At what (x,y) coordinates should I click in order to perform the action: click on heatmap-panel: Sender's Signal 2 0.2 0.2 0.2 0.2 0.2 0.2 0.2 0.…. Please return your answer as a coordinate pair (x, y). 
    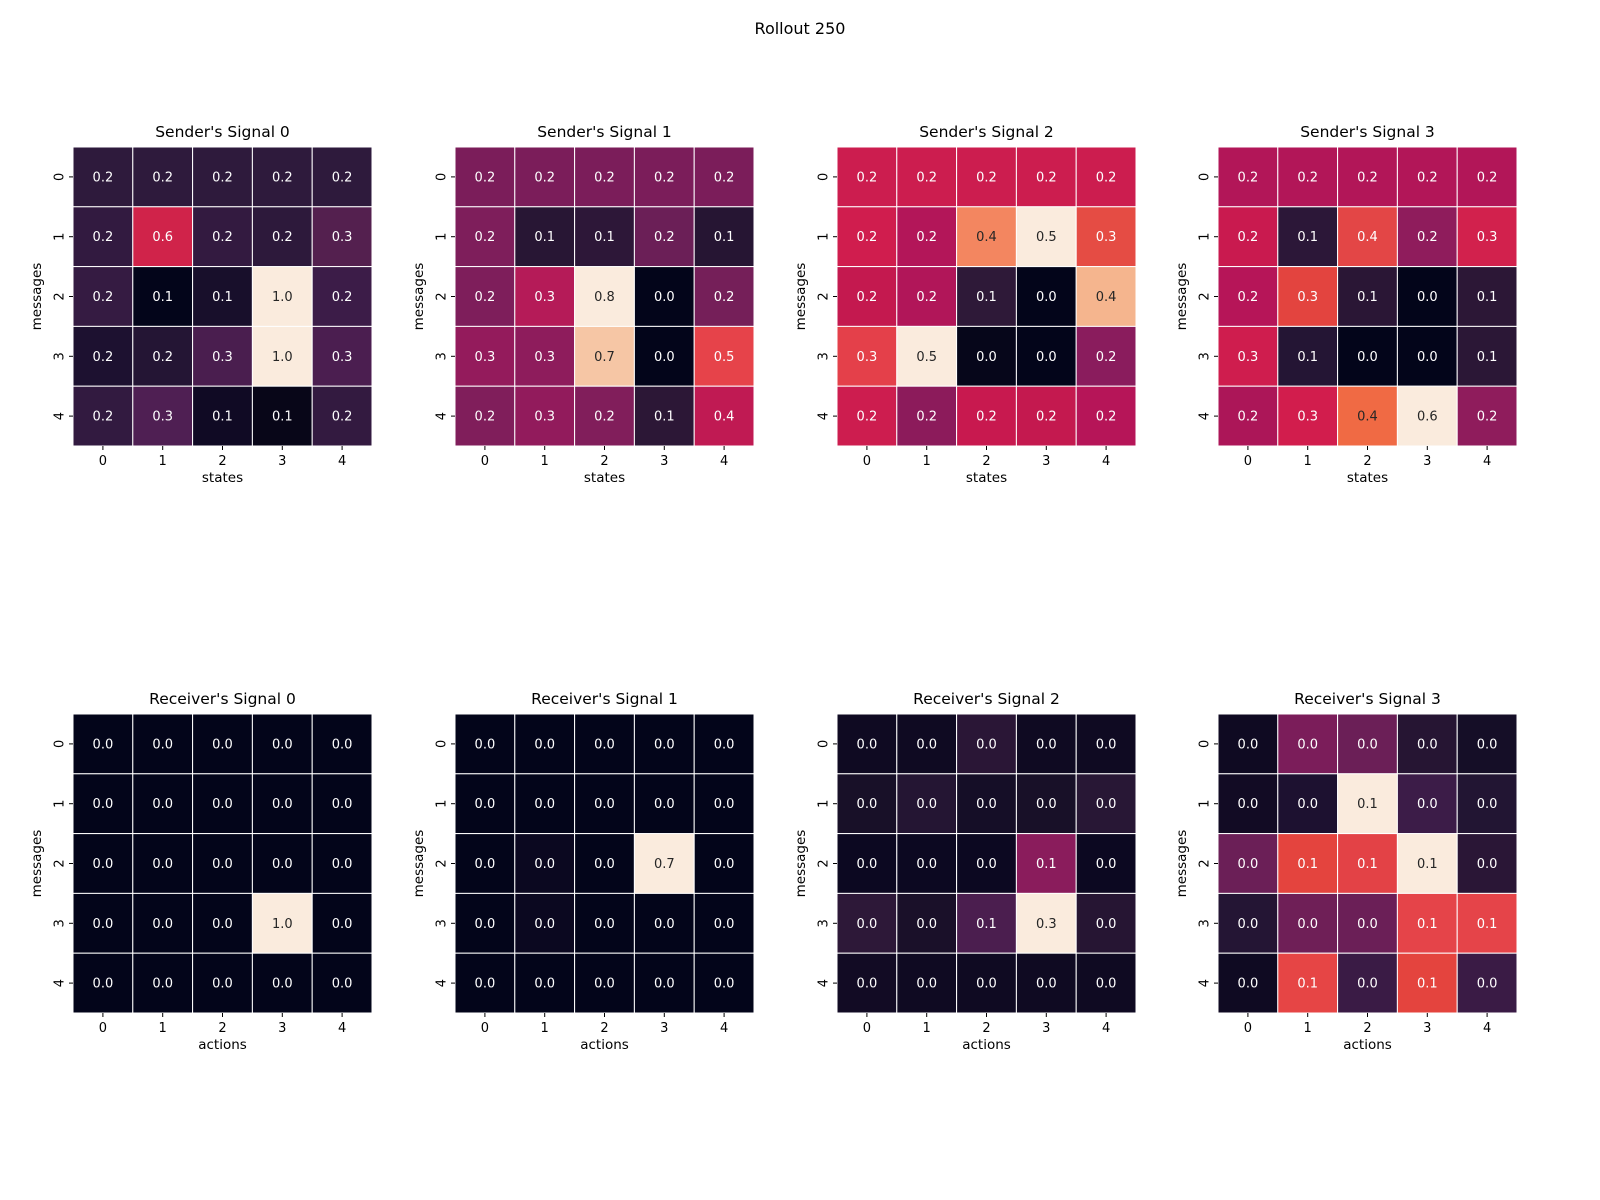
    Looking at the image, I should click on (965, 304).